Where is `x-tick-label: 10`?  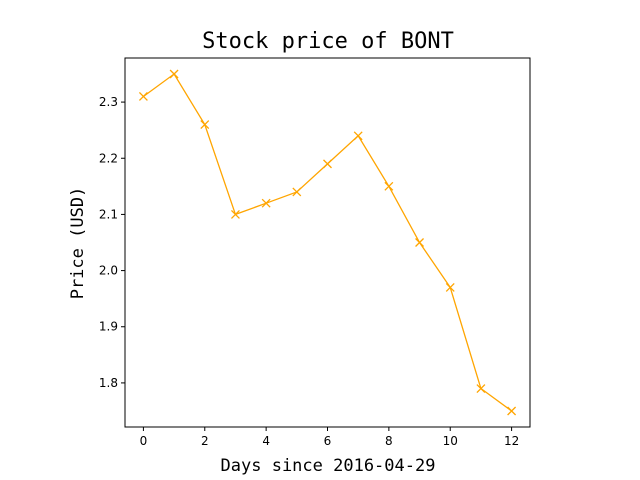
x-tick-label: 10 is located at coordinates (450, 441).